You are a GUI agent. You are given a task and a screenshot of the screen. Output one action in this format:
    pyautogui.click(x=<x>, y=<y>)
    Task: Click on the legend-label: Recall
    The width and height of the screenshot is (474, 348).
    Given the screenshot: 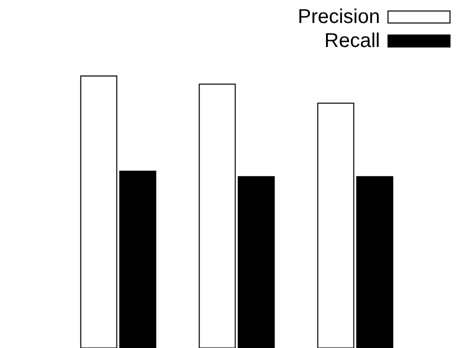 What is the action you would take?
    pyautogui.click(x=352, y=41)
    